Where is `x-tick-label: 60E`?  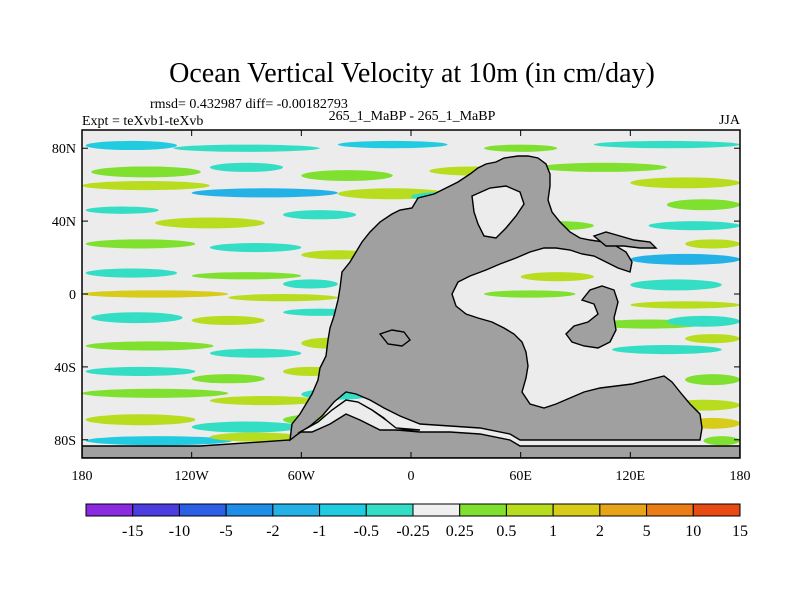
x-tick-label: 60E is located at coordinates (520, 476).